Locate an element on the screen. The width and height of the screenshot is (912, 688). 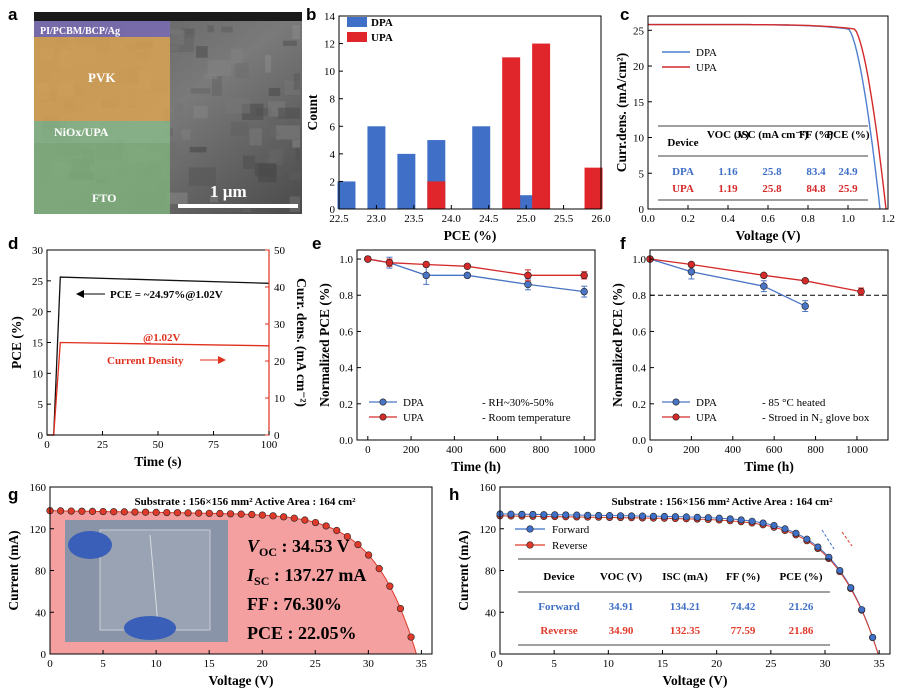
plot-frame is located at coordinates (476, 345).